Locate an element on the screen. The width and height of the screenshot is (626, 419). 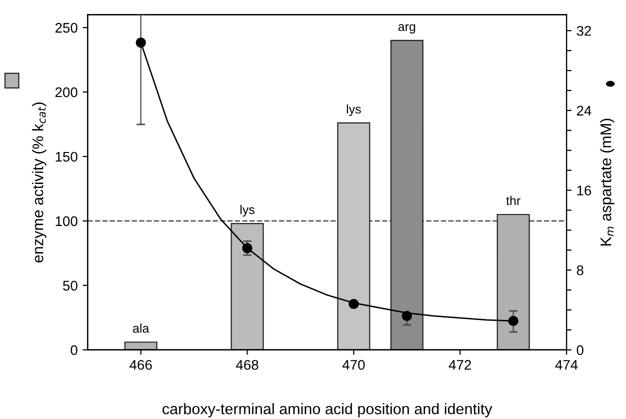
x-tick-label: 472 is located at coordinates (459, 365).